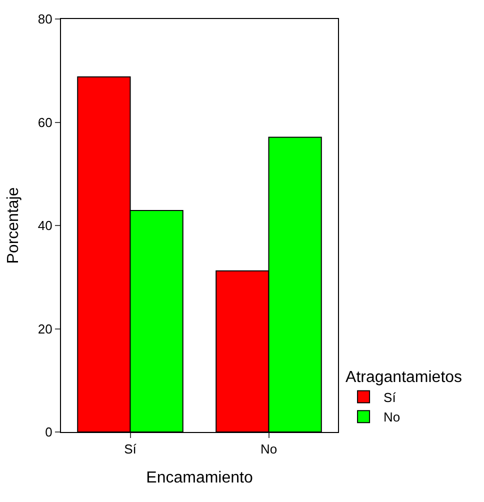 The width and height of the screenshot is (484, 502). What do you see at coordinates (13, 225) in the screenshot?
I see `y-axis-title: Porcentaje` at bounding box center [13, 225].